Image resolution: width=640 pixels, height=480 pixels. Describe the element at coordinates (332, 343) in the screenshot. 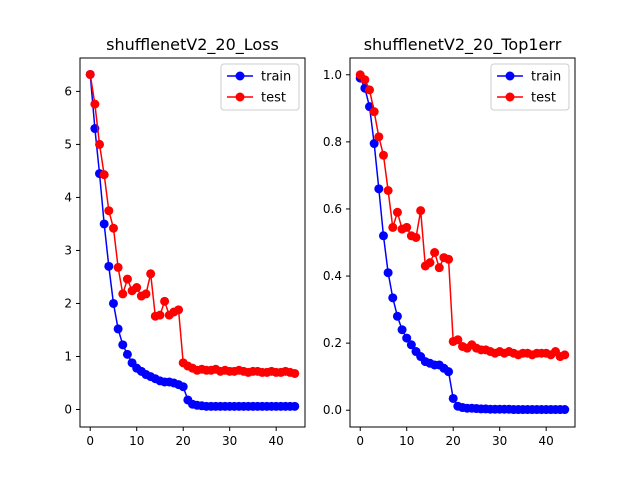

I see `y-tick-label: 0.2` at that location.